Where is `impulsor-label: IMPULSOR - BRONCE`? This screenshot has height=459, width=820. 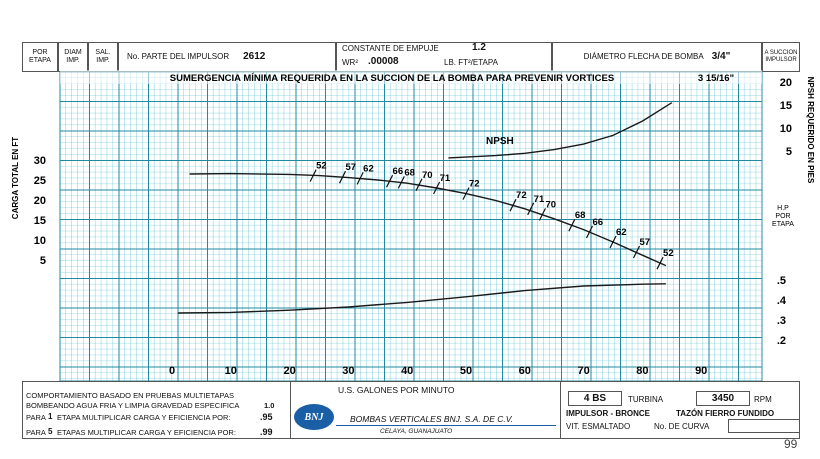 impulsor-label: IMPULSOR - BRONCE is located at coordinates (608, 413).